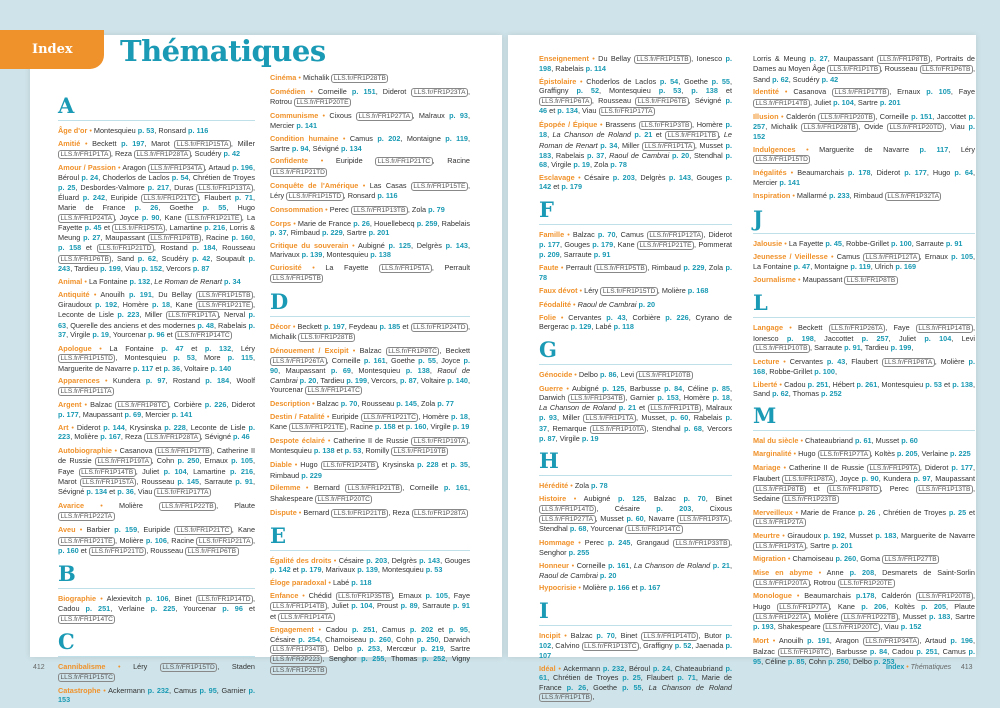 The height and width of the screenshot is (708, 1000). What do you see at coordinates (430, 560) in the screenshot?
I see `page-reference: p. 143` at bounding box center [430, 560].